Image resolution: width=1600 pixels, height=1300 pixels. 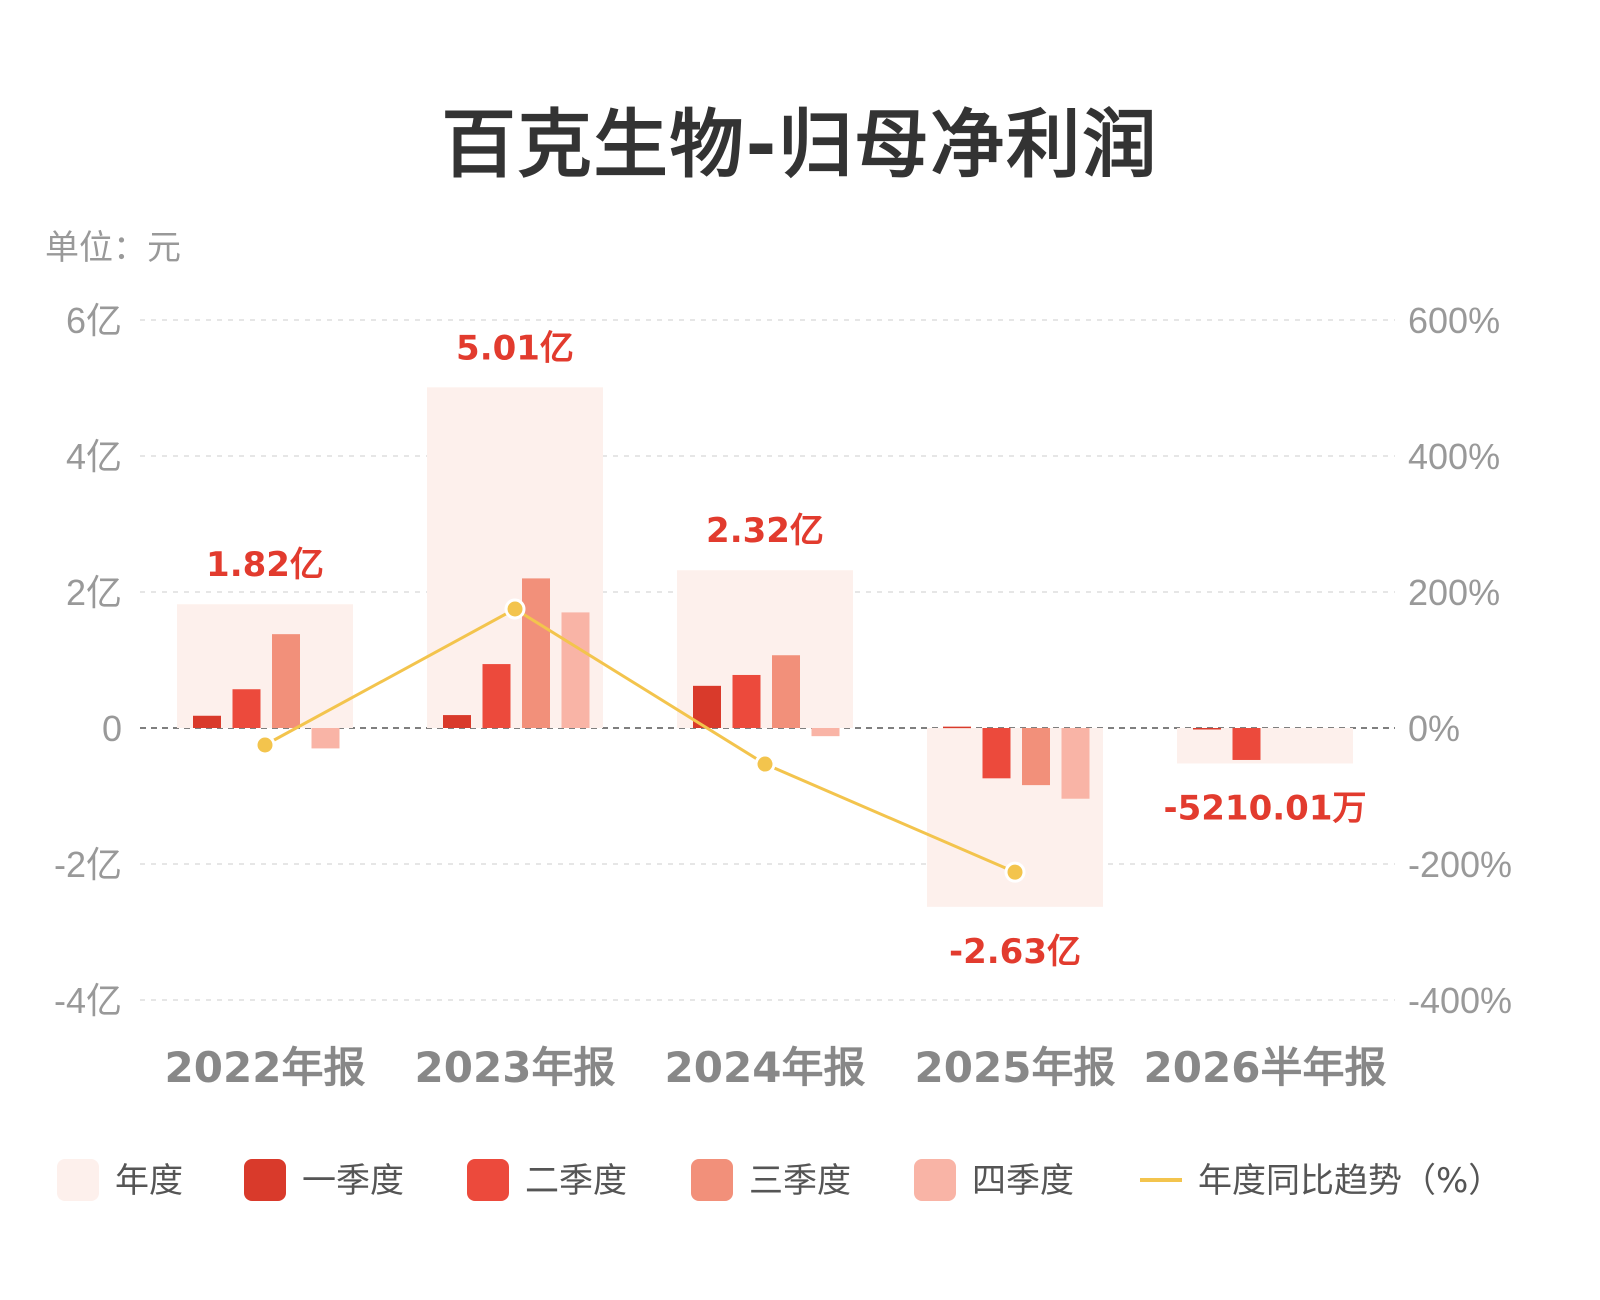 I want to click on legend-label: 三季度, so click(x=800, y=1181).